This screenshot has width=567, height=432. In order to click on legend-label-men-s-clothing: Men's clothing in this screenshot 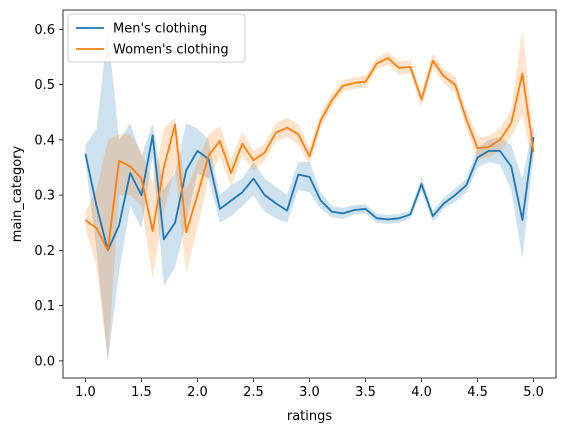, I will do `click(160, 29)`.